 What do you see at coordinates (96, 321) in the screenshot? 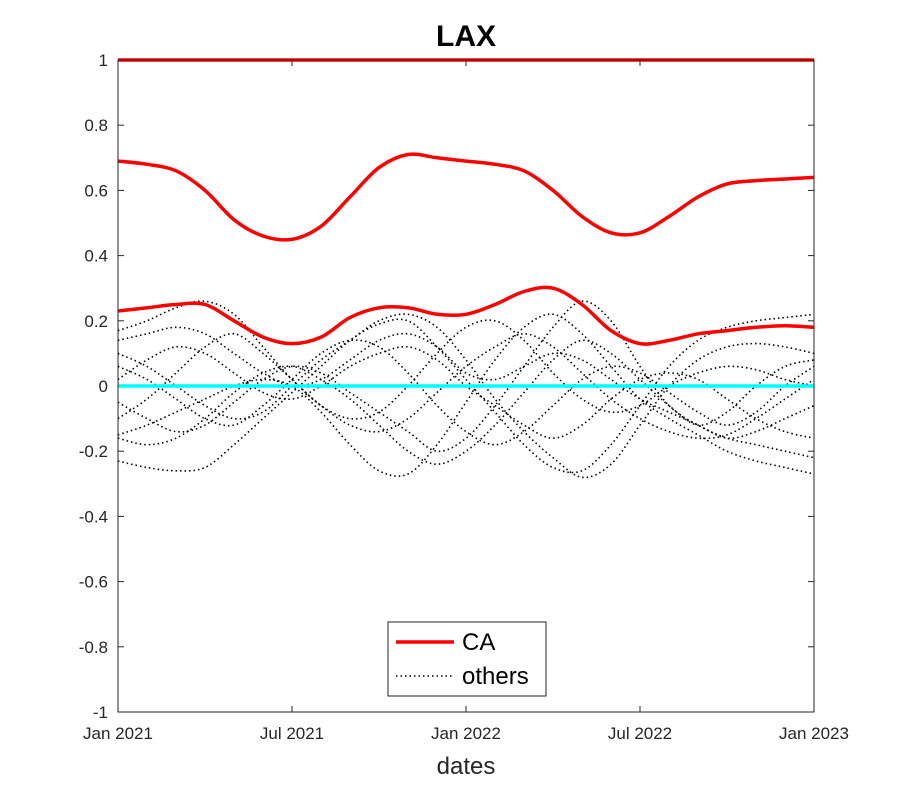
I see `y-tick-label: 0.2` at bounding box center [96, 321].